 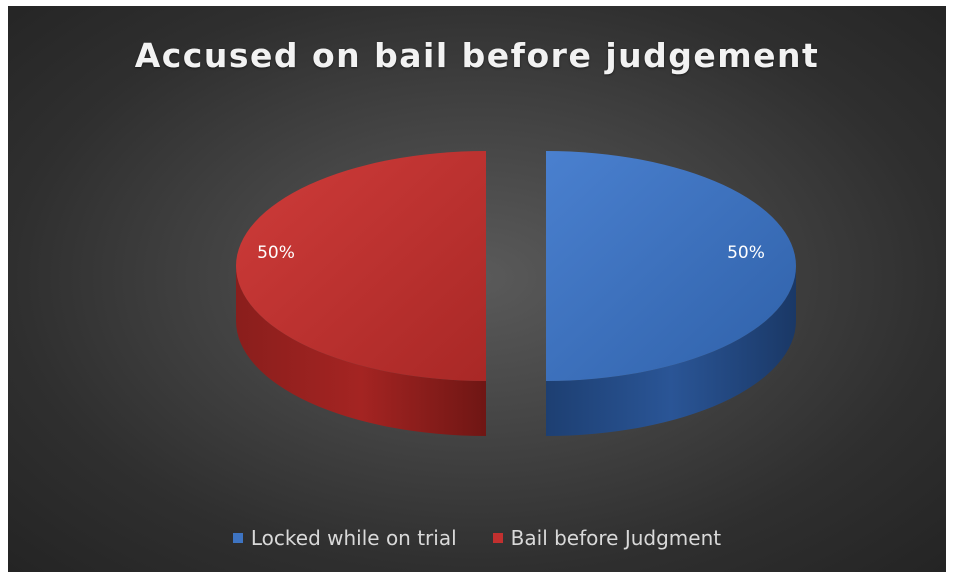 What do you see at coordinates (353, 538) in the screenshot?
I see `legend-label-locked: Locked while on trial` at bounding box center [353, 538].